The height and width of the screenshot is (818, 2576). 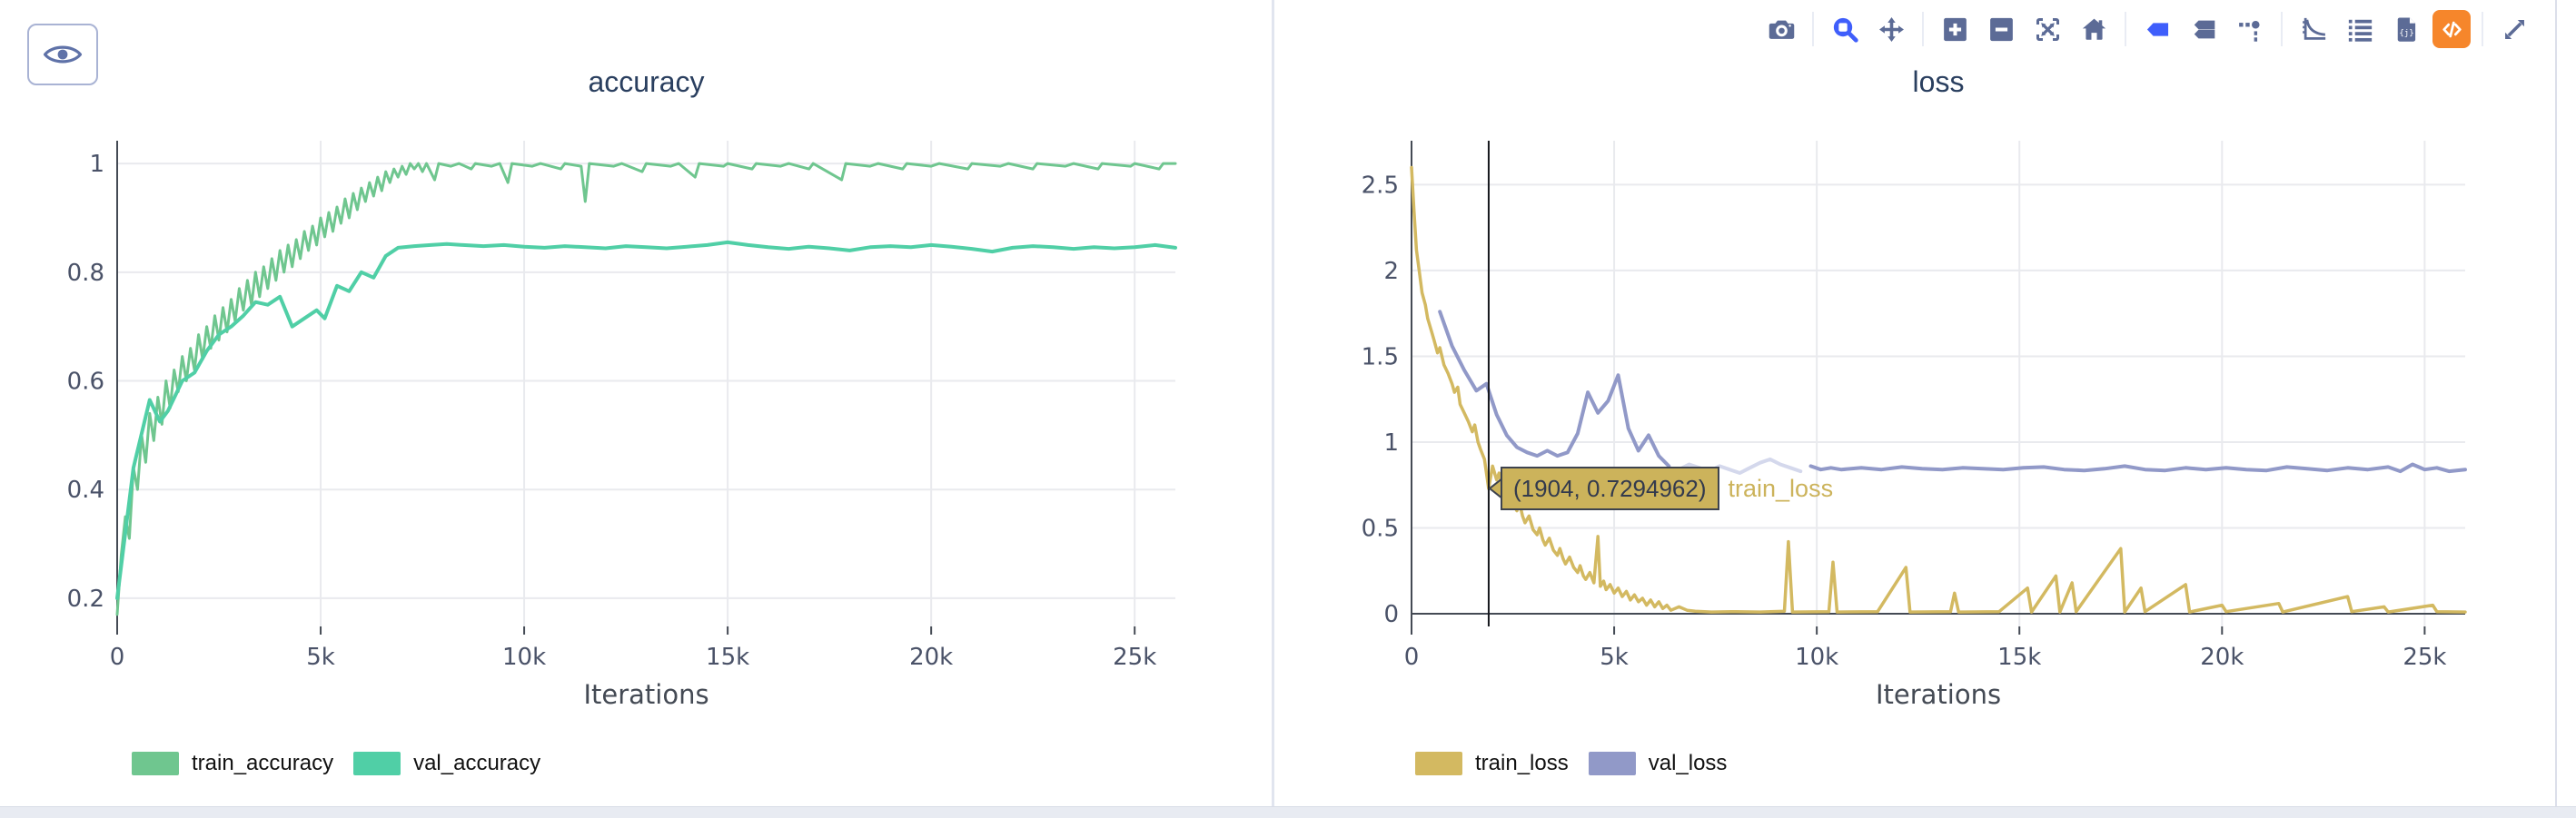 What do you see at coordinates (1438, 763) in the screenshot?
I see `train-loss-swatch` at bounding box center [1438, 763].